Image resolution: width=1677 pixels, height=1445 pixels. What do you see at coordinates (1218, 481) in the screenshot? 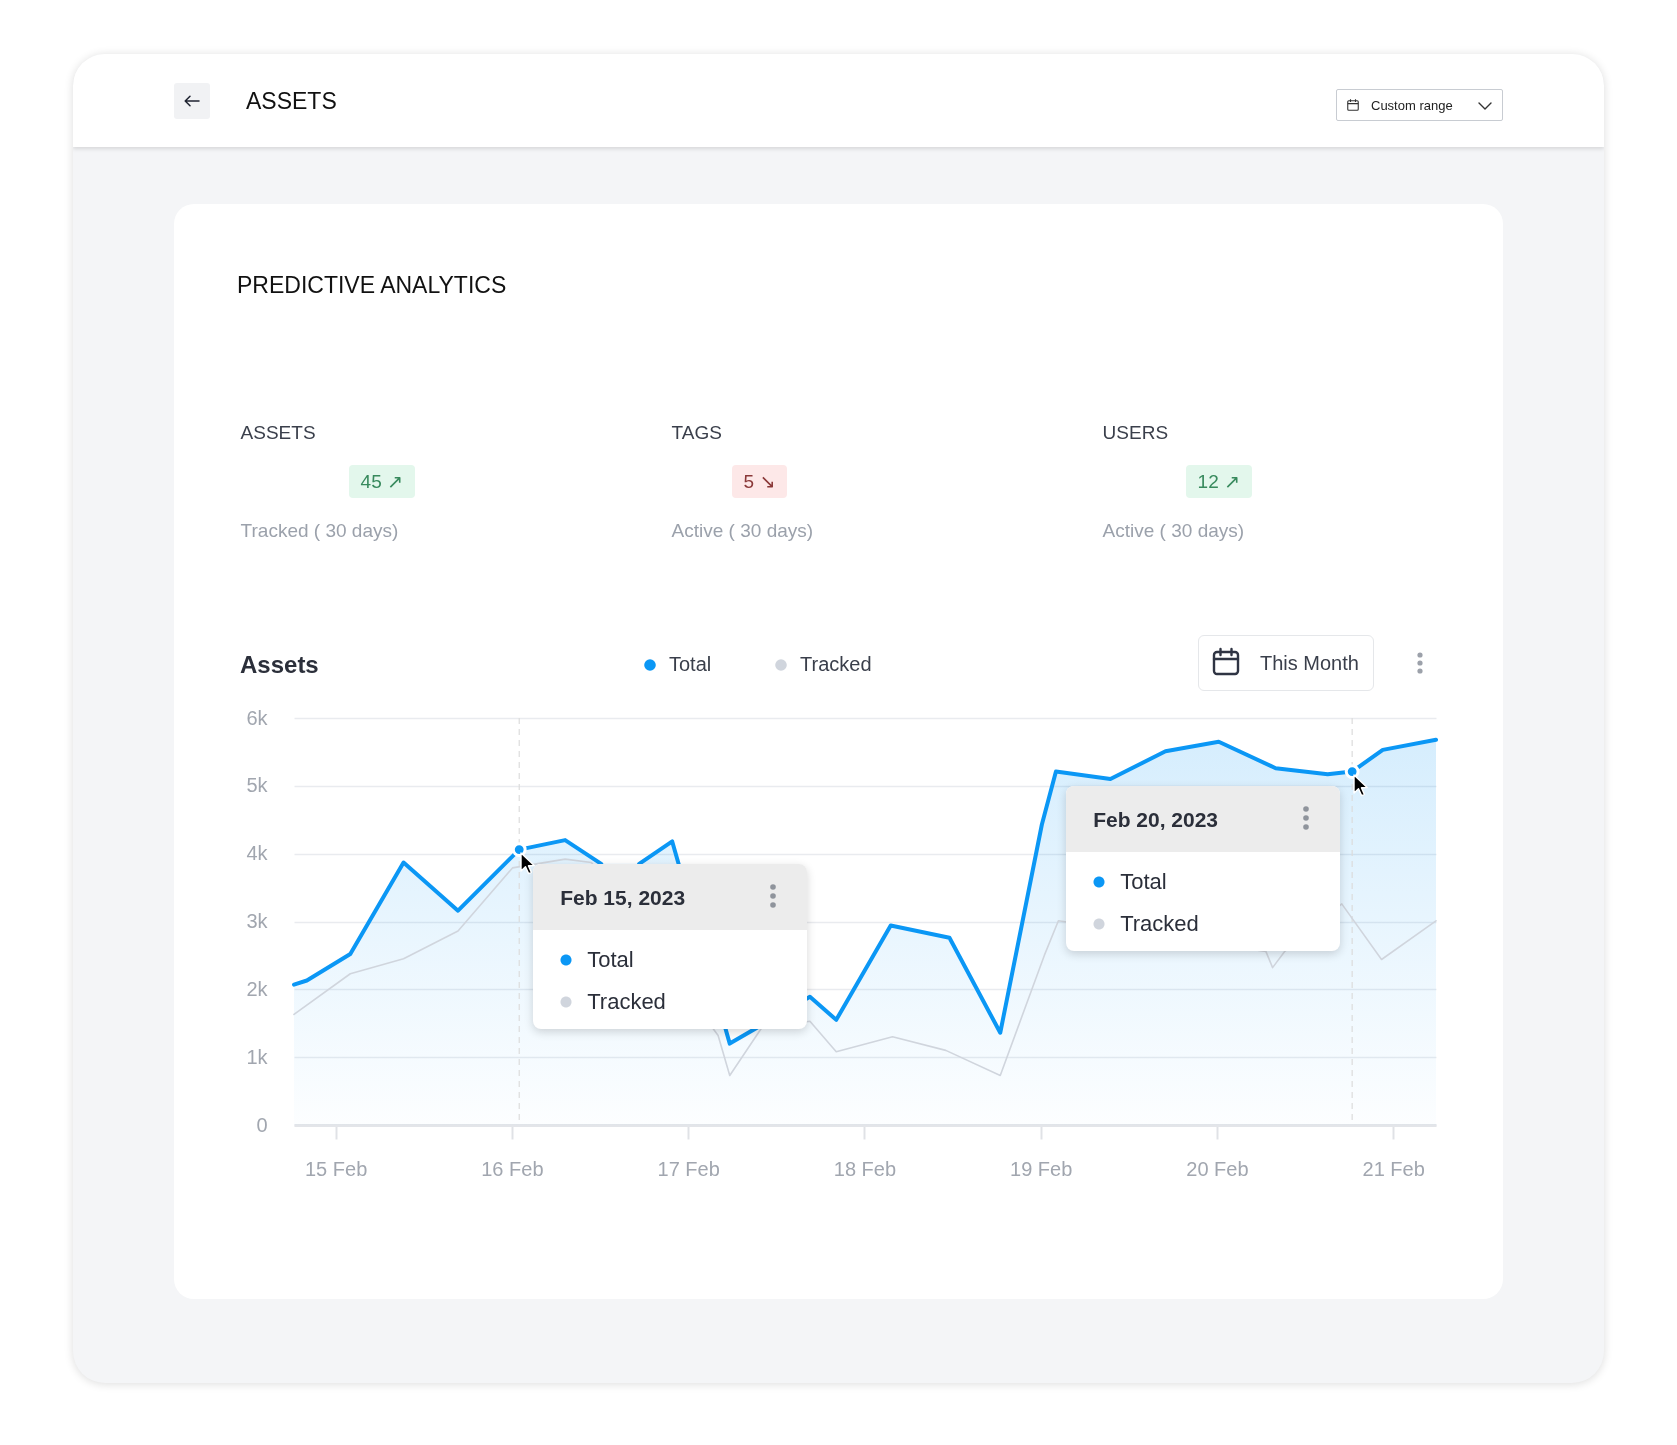
I see `badge: 12 ↗` at bounding box center [1218, 481].